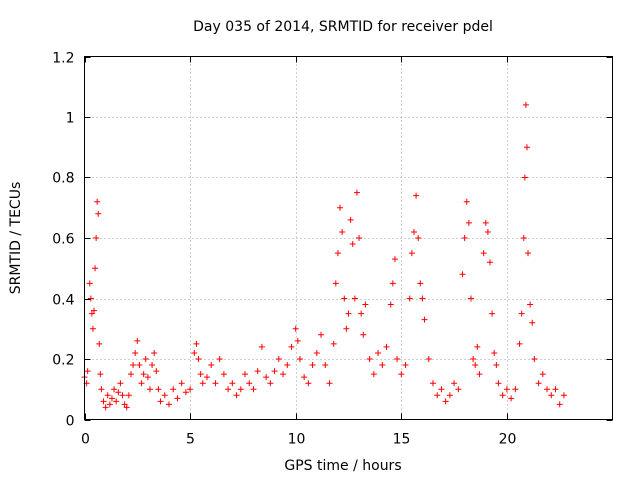 This screenshot has width=640, height=480. Describe the element at coordinates (63, 59) in the screenshot. I see `y-tick-label: 1.2` at that location.